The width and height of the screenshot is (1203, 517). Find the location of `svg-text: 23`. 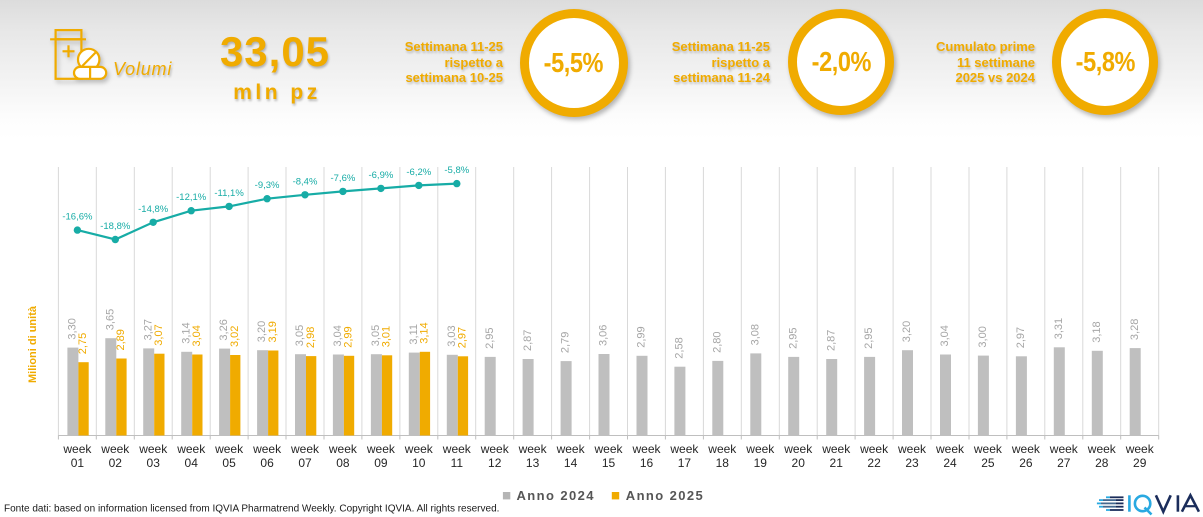

svg-text: 23 is located at coordinates (912, 463).